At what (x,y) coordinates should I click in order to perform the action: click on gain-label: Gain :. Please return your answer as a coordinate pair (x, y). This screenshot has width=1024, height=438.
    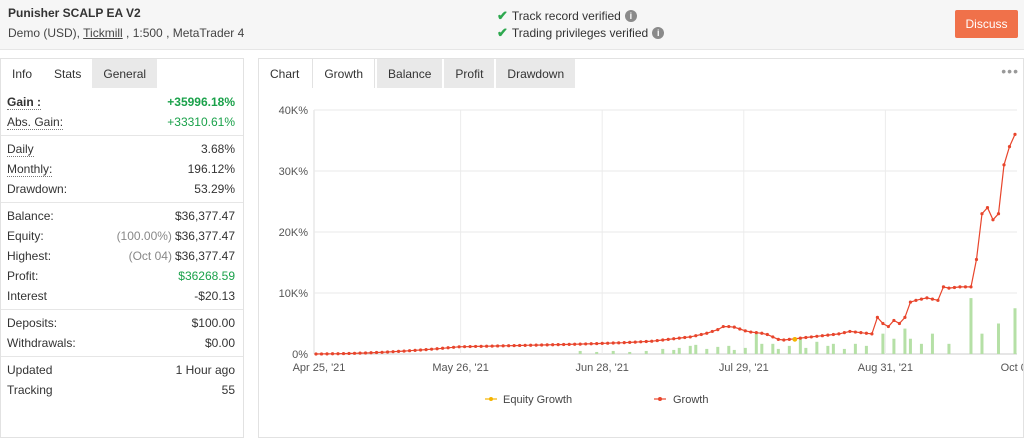
    Looking at the image, I should click on (24, 102).